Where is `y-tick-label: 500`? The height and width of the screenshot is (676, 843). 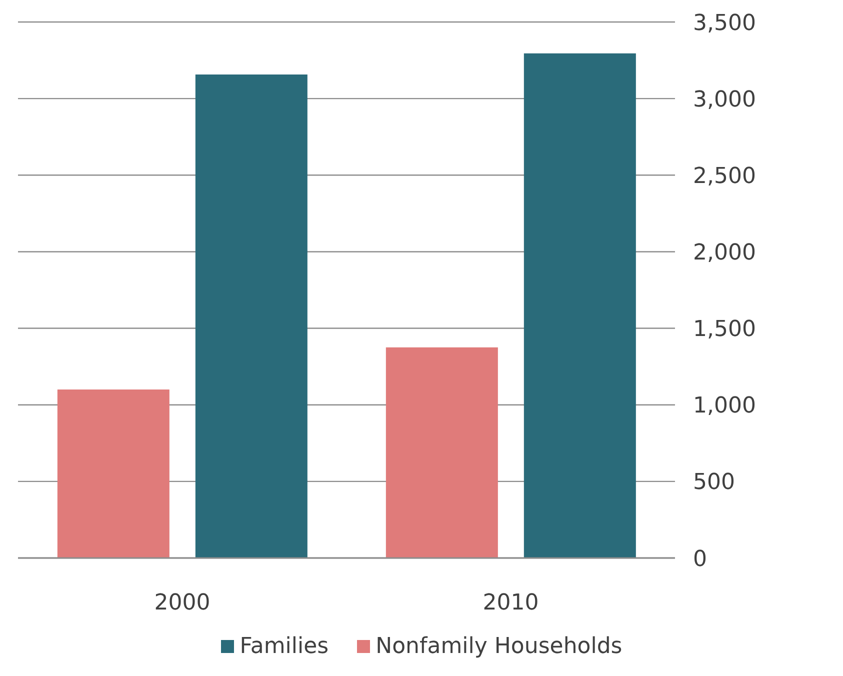 y-tick-label: 500 is located at coordinates (714, 483).